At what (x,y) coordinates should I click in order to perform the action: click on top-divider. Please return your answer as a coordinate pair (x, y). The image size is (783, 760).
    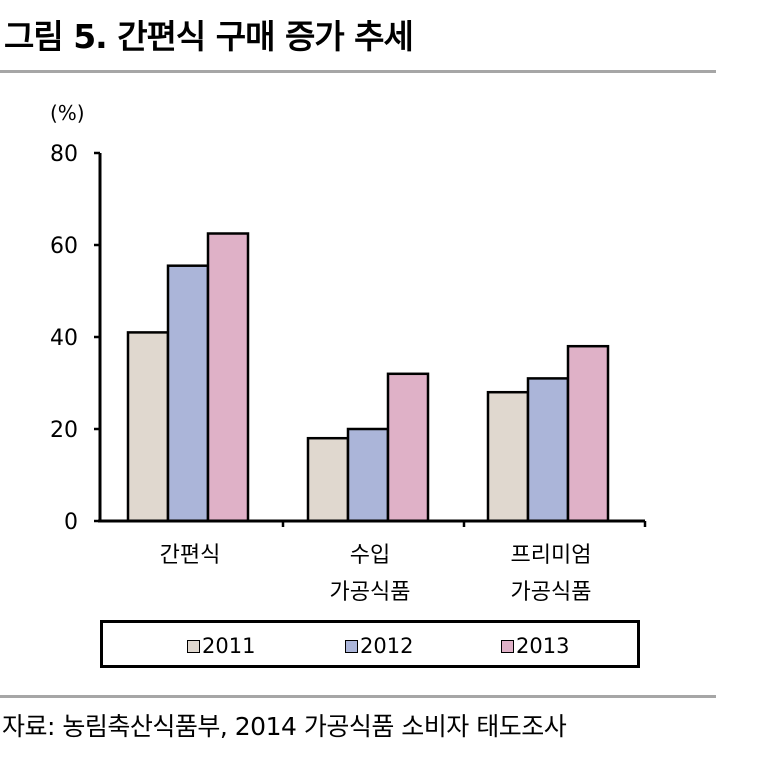
    Looking at the image, I should click on (358, 71).